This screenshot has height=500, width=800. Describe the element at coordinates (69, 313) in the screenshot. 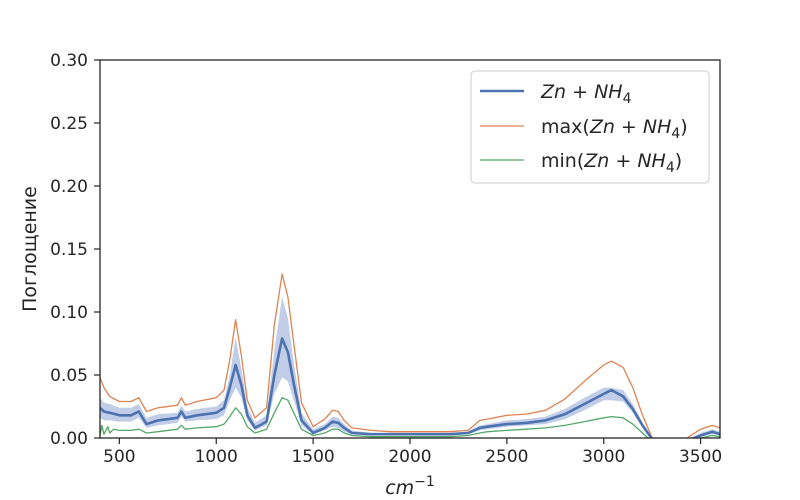

I see `y-tick-label: 0.10` at that location.